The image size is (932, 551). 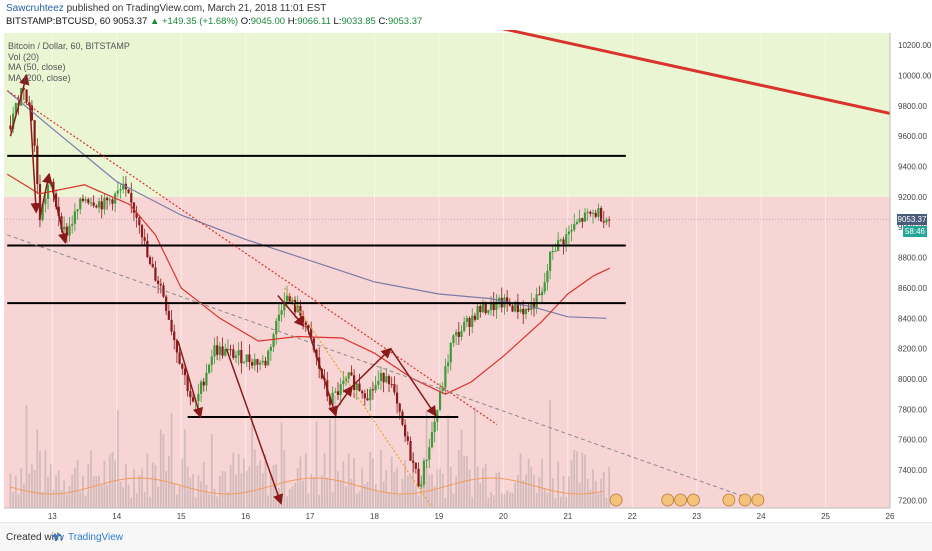 What do you see at coordinates (52, 516) in the screenshot?
I see `x-tick-label: 13` at bounding box center [52, 516].